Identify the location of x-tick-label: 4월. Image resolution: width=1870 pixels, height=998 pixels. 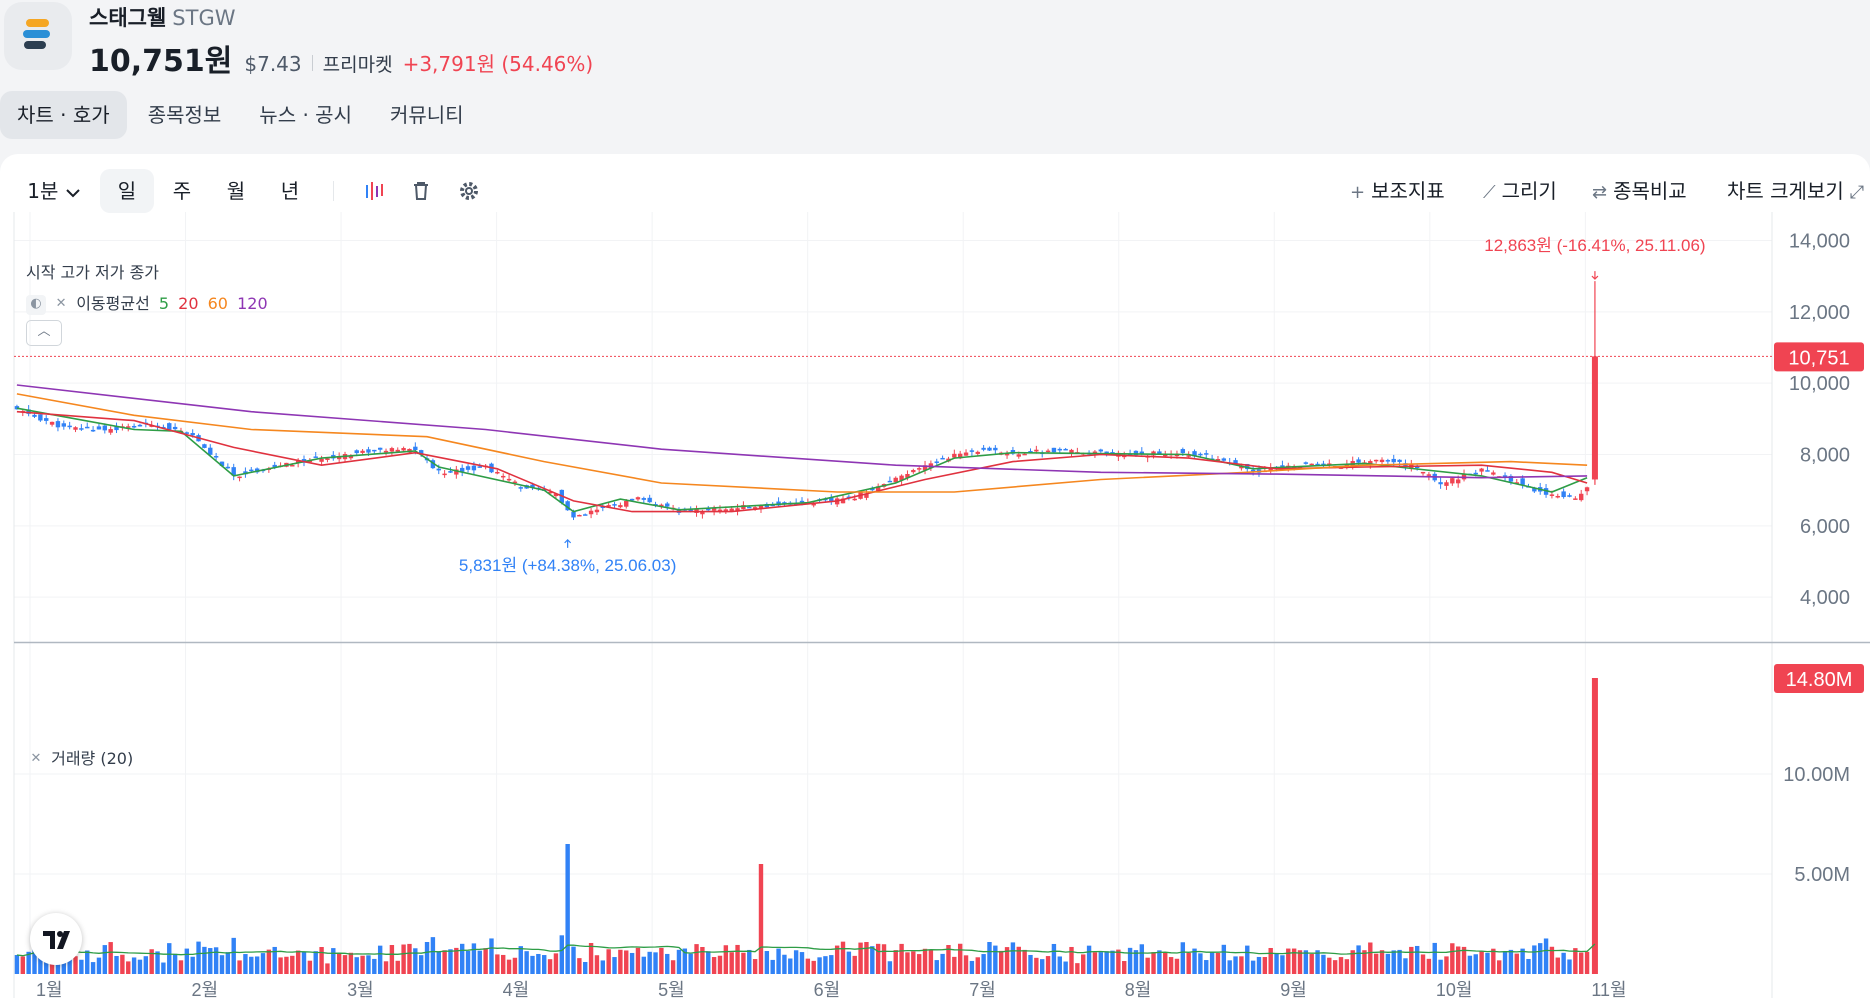
(516, 989).